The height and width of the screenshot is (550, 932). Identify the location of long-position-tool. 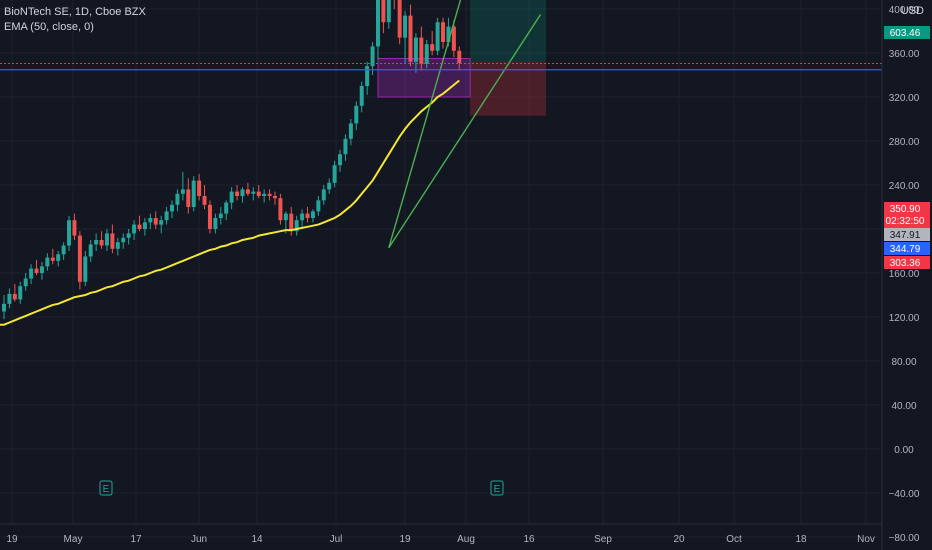
(508, 58).